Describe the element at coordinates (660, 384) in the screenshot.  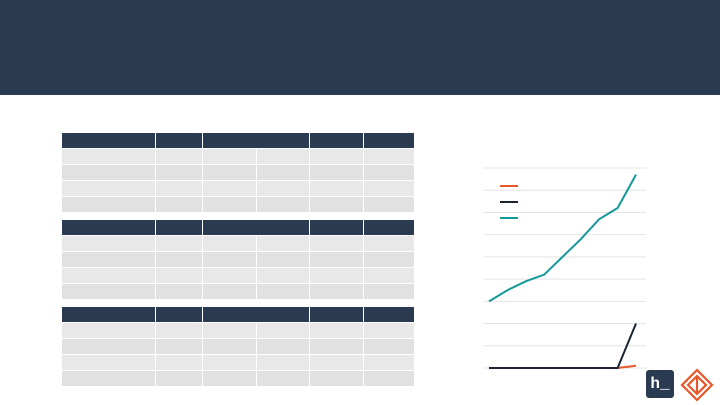
I see `logo-badge: h_` at that location.